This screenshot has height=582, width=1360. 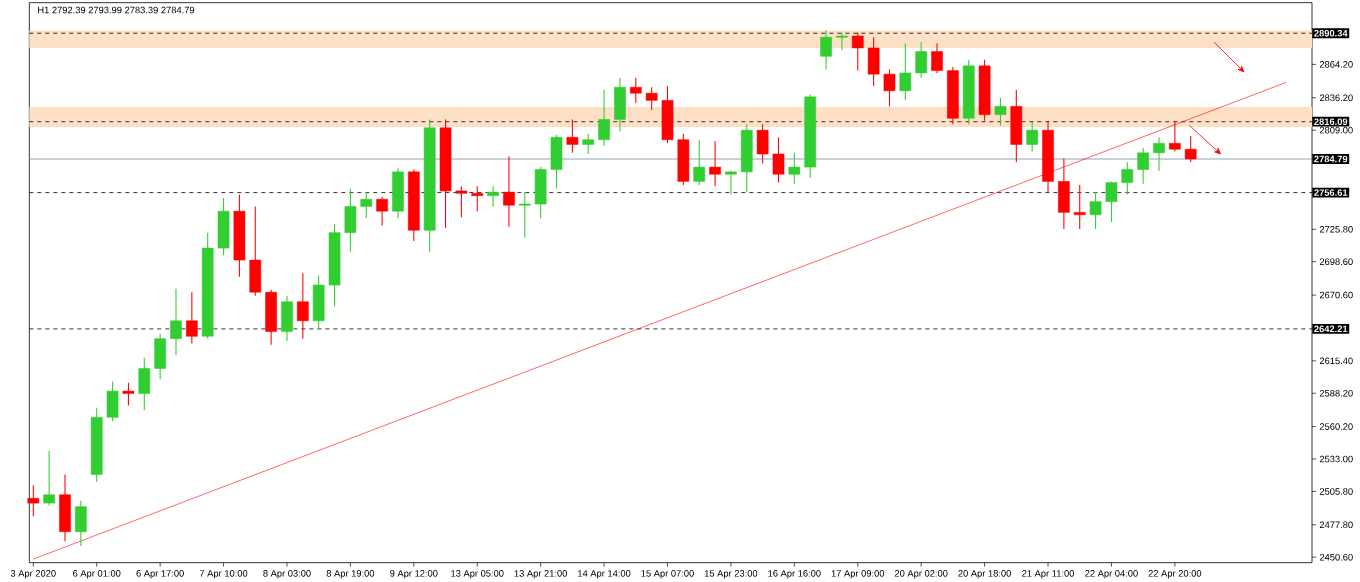 What do you see at coordinates (1331, 33) in the screenshot?
I see `ref-line-label: 2890.34` at bounding box center [1331, 33].